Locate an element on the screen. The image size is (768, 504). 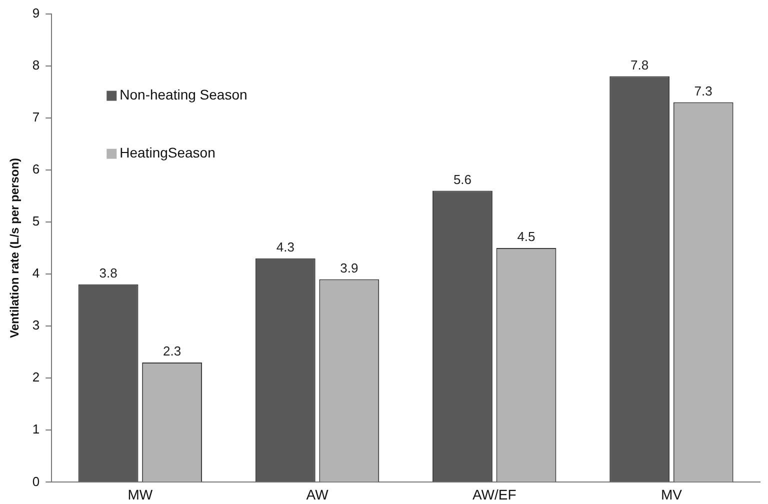
legend-label: Non-heating Season is located at coordinates (184, 94).